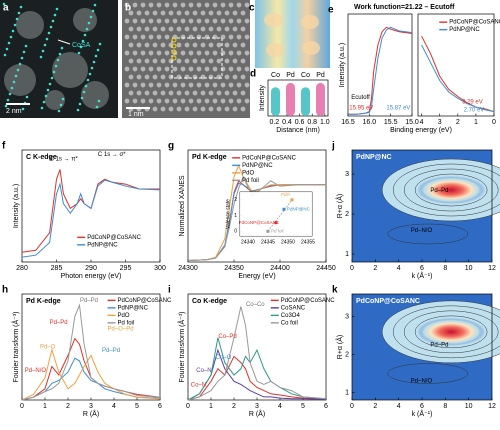 This screenshot has width=500, height=430. I want to click on y-tick-label: 1, so click(347, 392).